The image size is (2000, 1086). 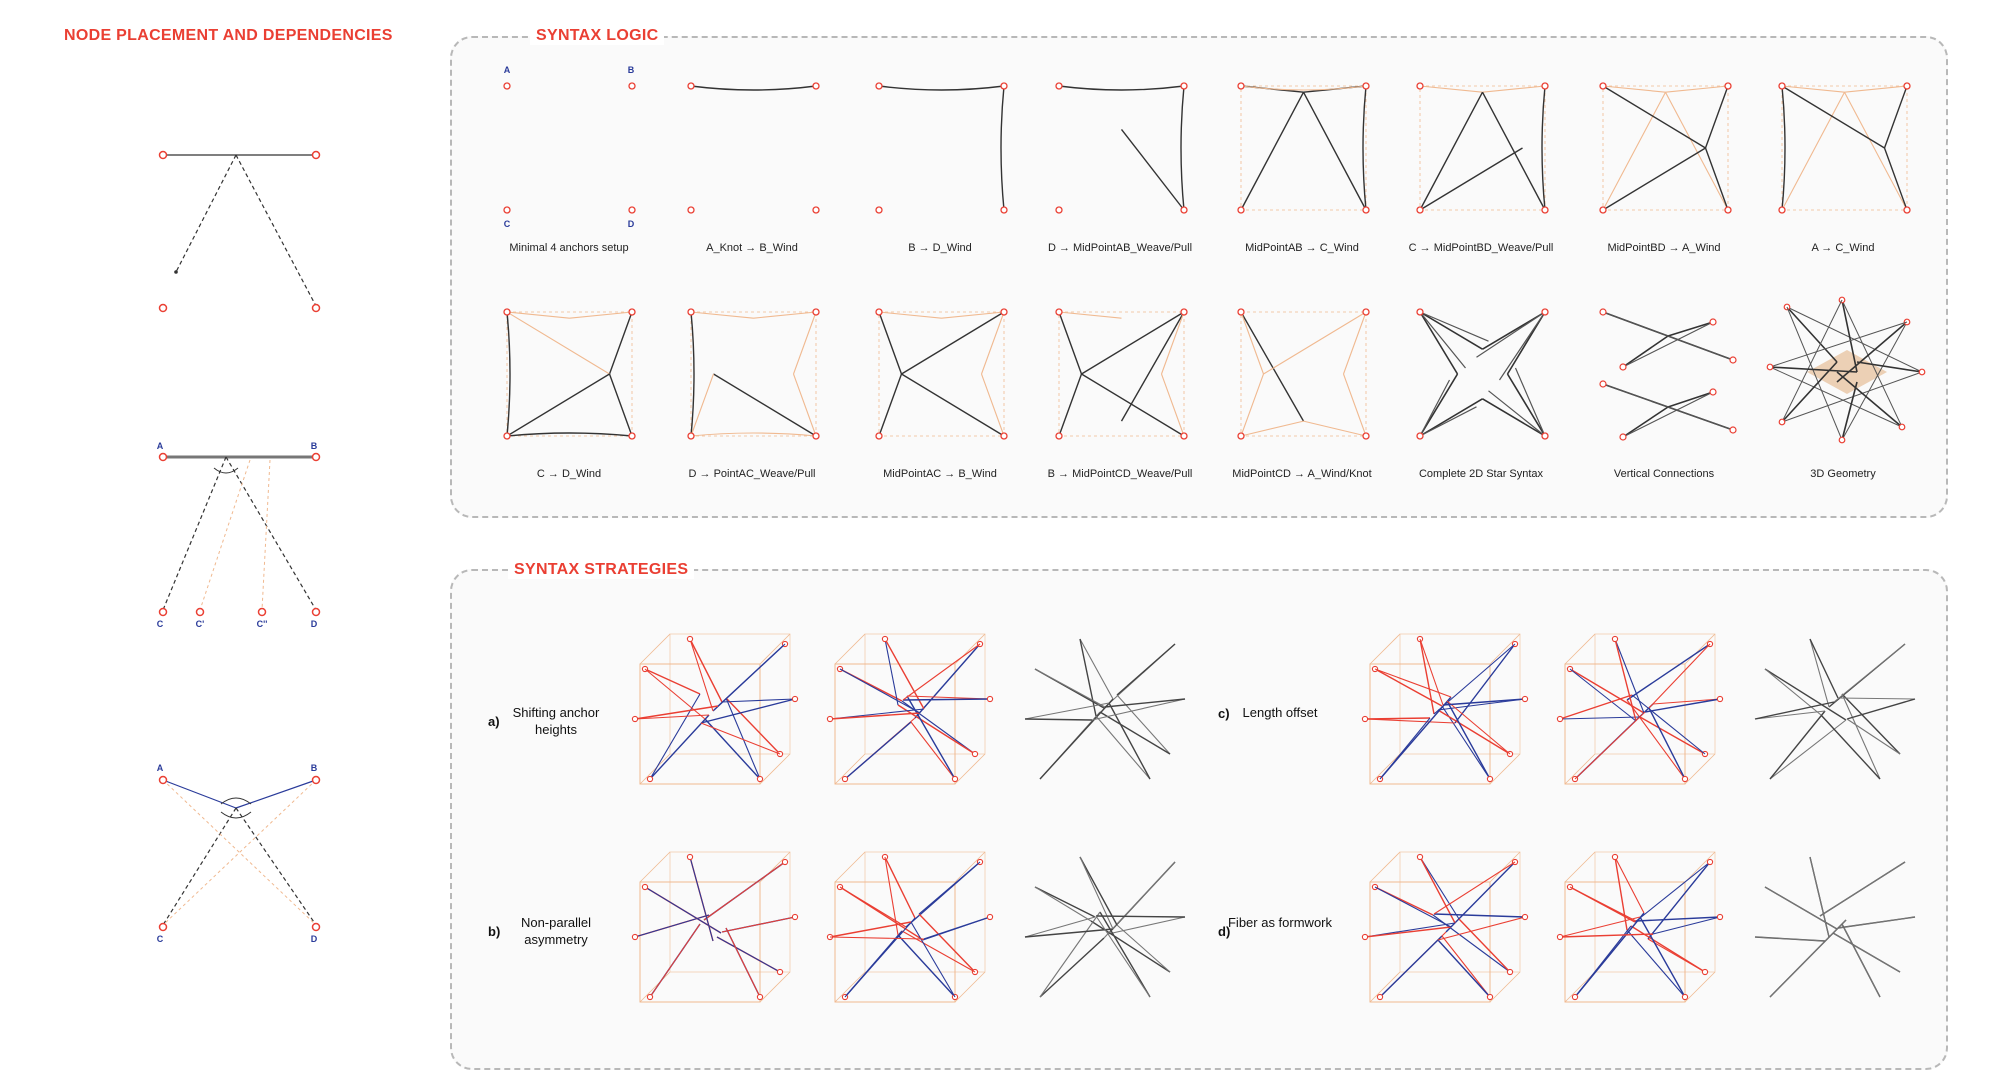 What do you see at coordinates (494, 931) in the screenshot?
I see `strategy-letter-b: b)` at bounding box center [494, 931].